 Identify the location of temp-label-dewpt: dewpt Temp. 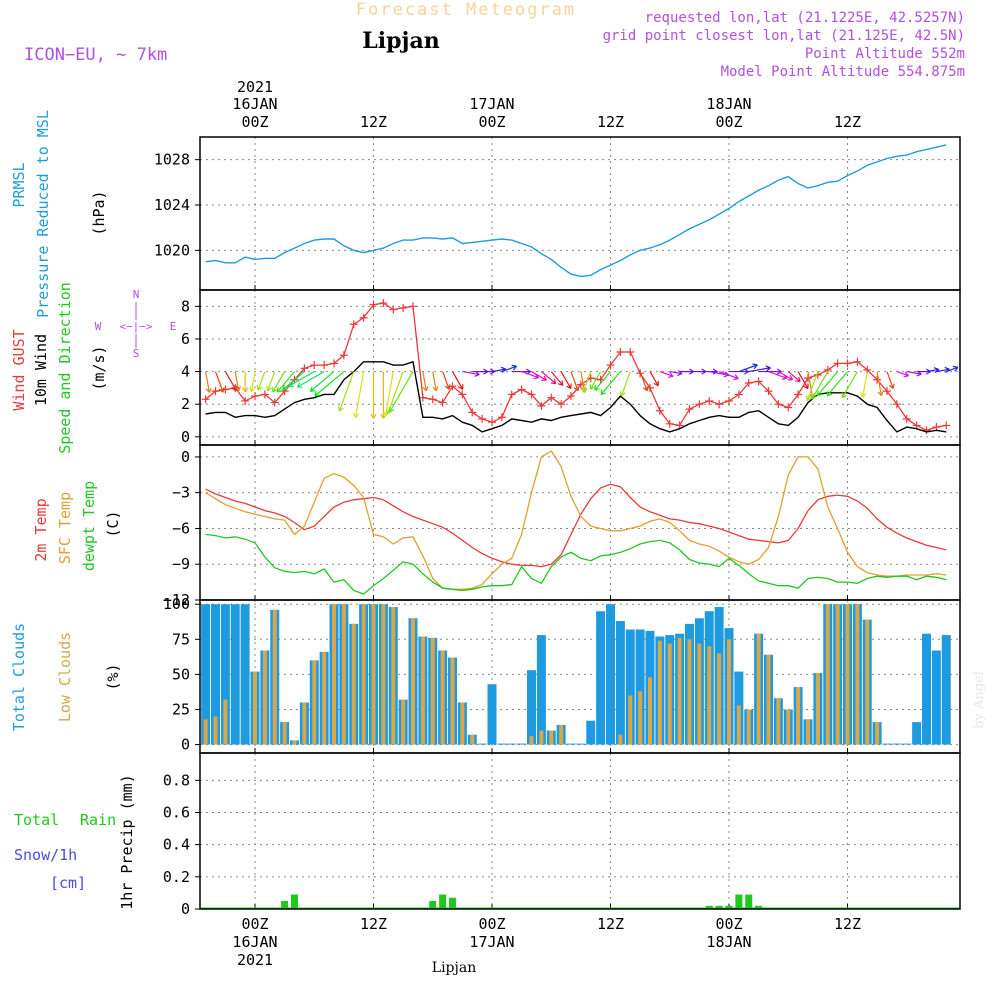
(89, 526).